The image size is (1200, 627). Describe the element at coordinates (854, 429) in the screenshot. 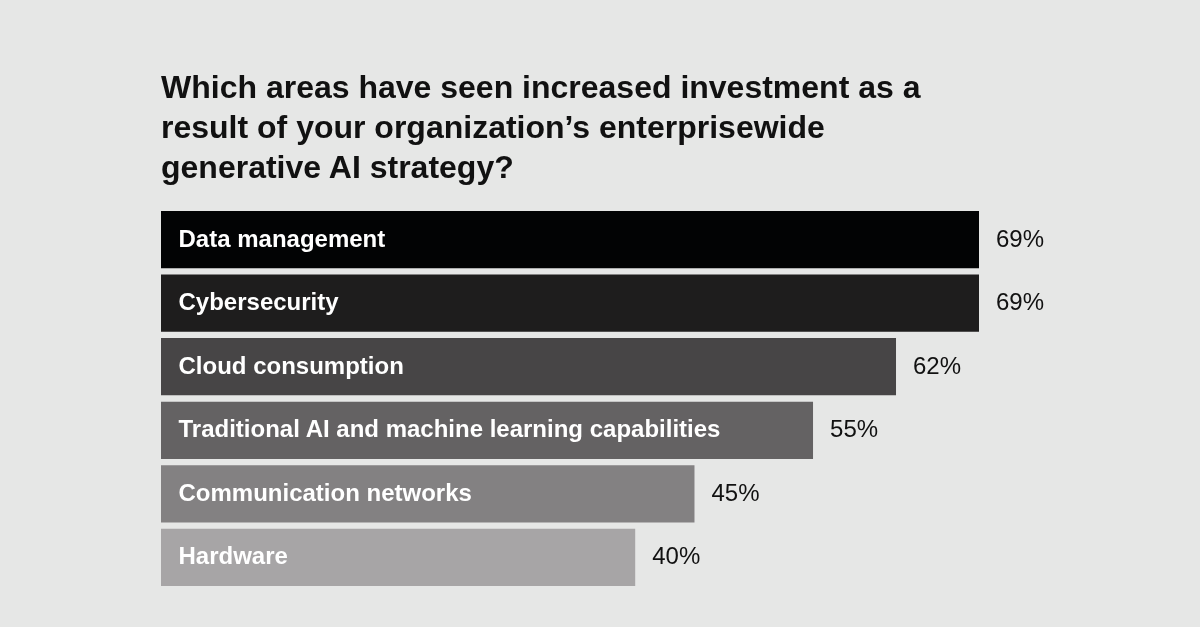

I see `data-label: 55%` at that location.